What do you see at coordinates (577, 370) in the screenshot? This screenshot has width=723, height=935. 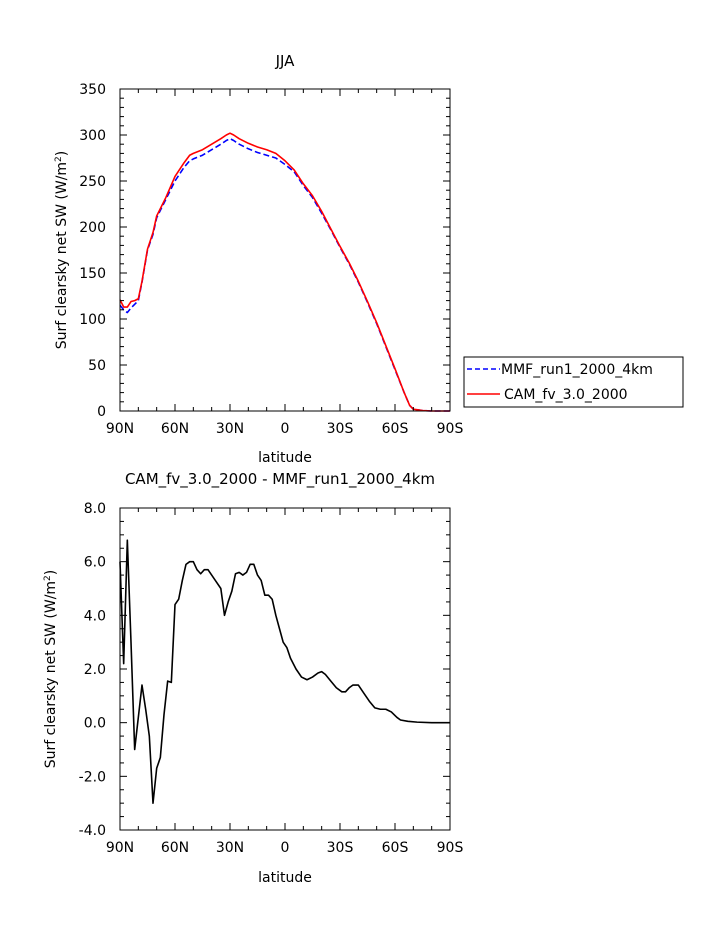 I see `legend-label-mmf: MMF_run1_2000_4km` at bounding box center [577, 370].